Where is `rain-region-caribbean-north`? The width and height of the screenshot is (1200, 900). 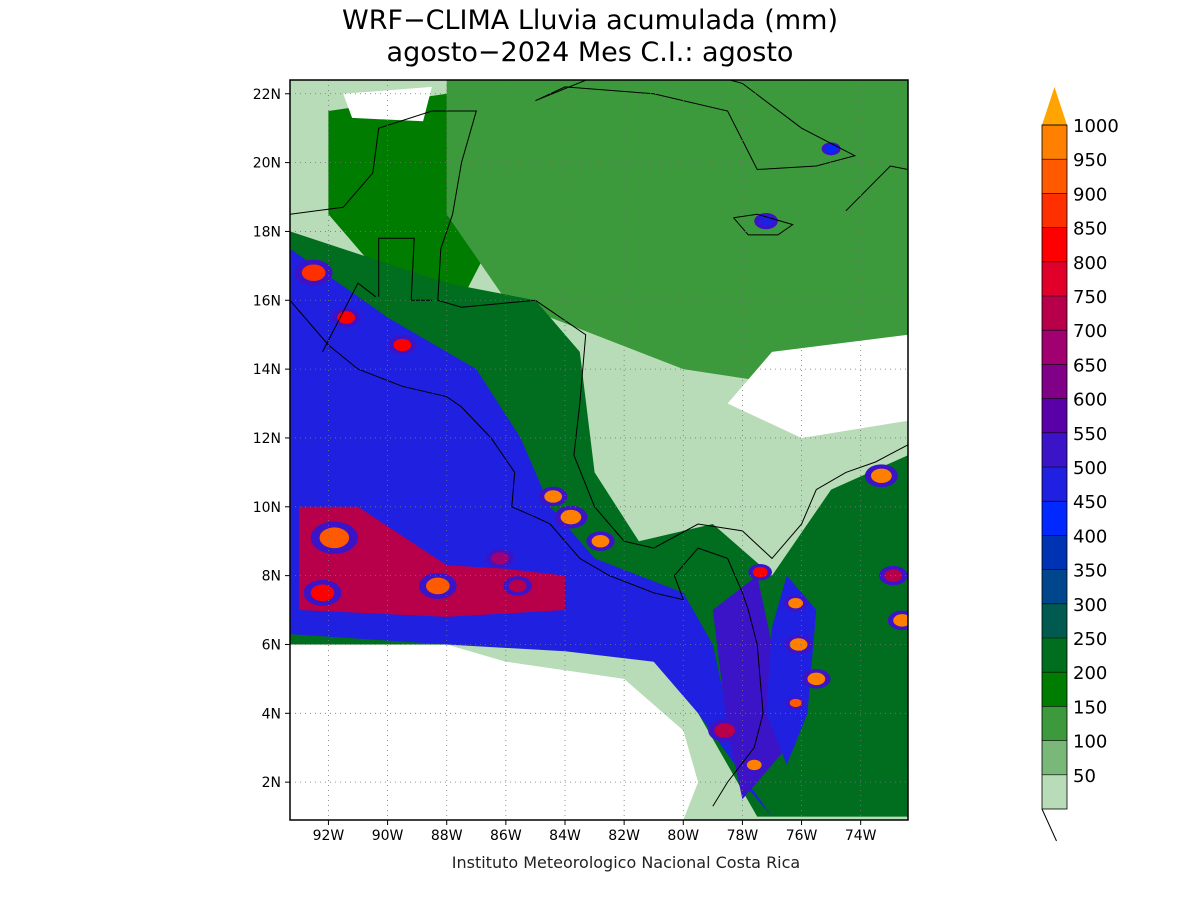 rain-region-caribbean-north is located at coordinates (677, 242).